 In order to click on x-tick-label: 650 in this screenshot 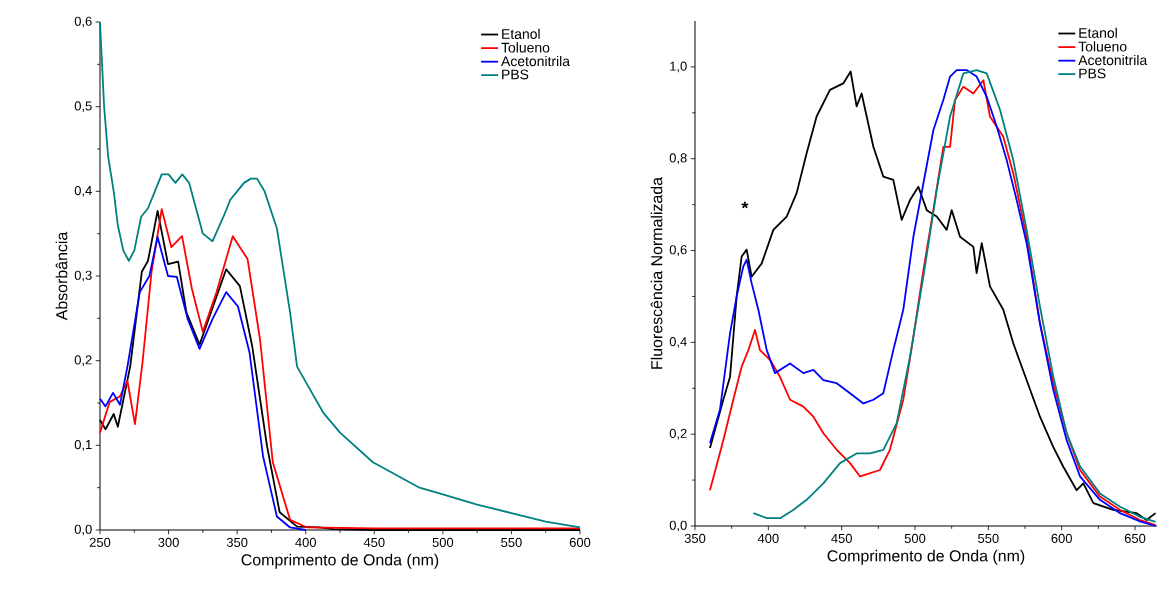, I will do `click(1135, 538)`.